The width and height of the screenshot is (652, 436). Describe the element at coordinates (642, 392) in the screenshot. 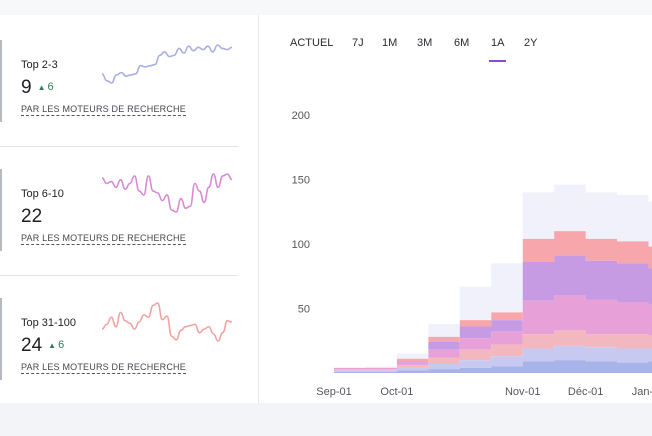

I see `x-tick-label: Jan-01` at that location.